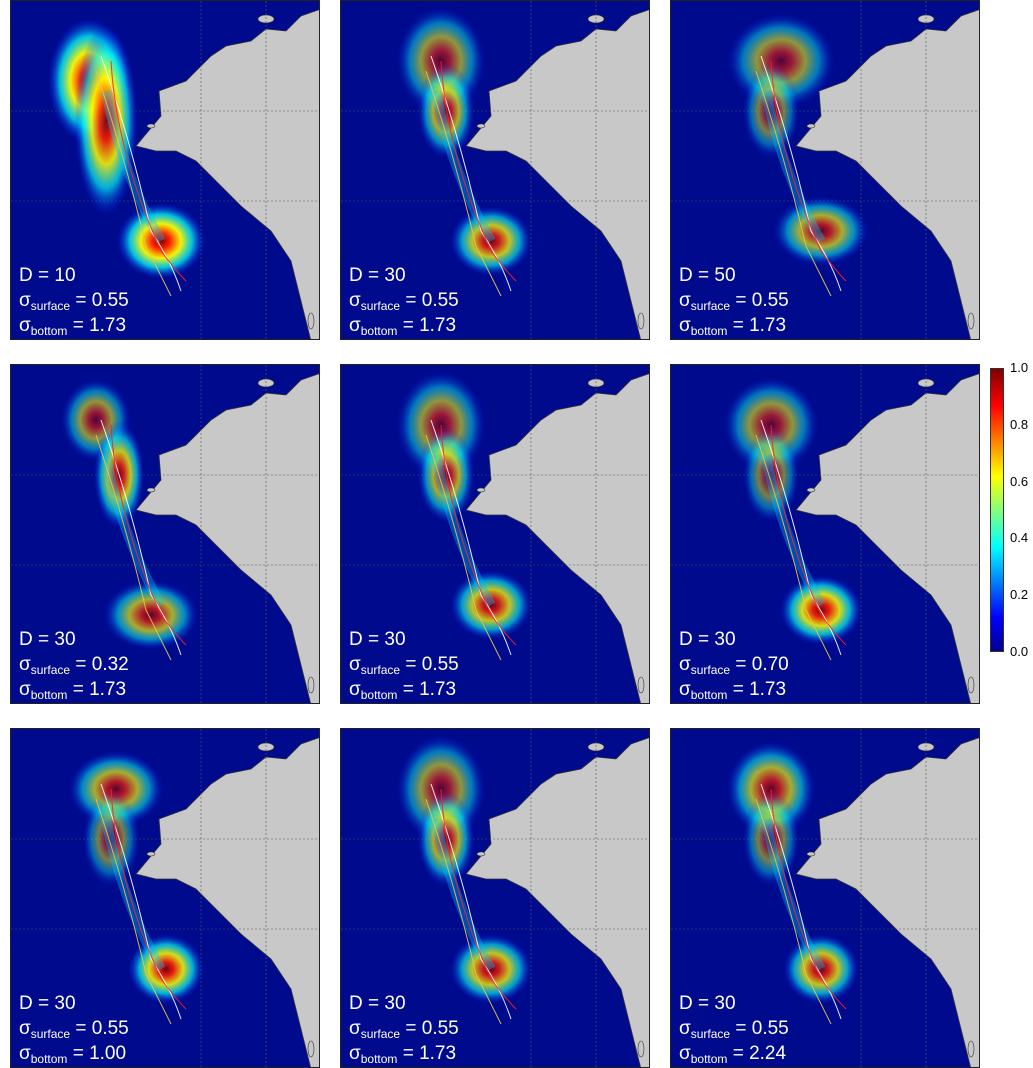 The image size is (1033, 1068). Describe the element at coordinates (733, 1054) in the screenshot. I see `sigma-bottom-label: σbottom = 2.24` at that location.